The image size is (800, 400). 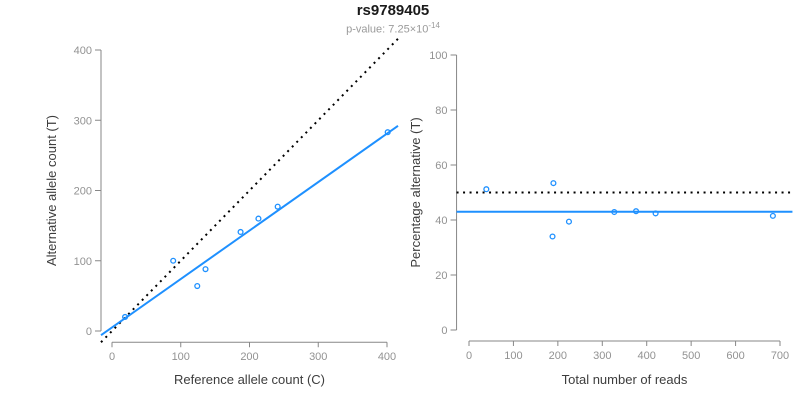 I want to click on y-axis-title: Alternative allele count (T), so click(x=51, y=190).